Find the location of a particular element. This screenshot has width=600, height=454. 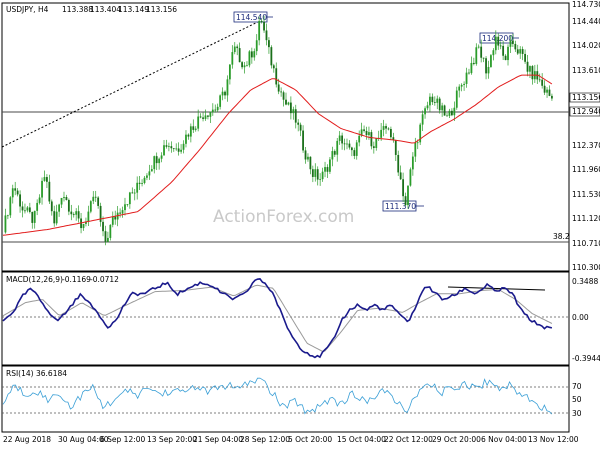

x-tick: 15 Oct 04:00 is located at coordinates (361, 439).